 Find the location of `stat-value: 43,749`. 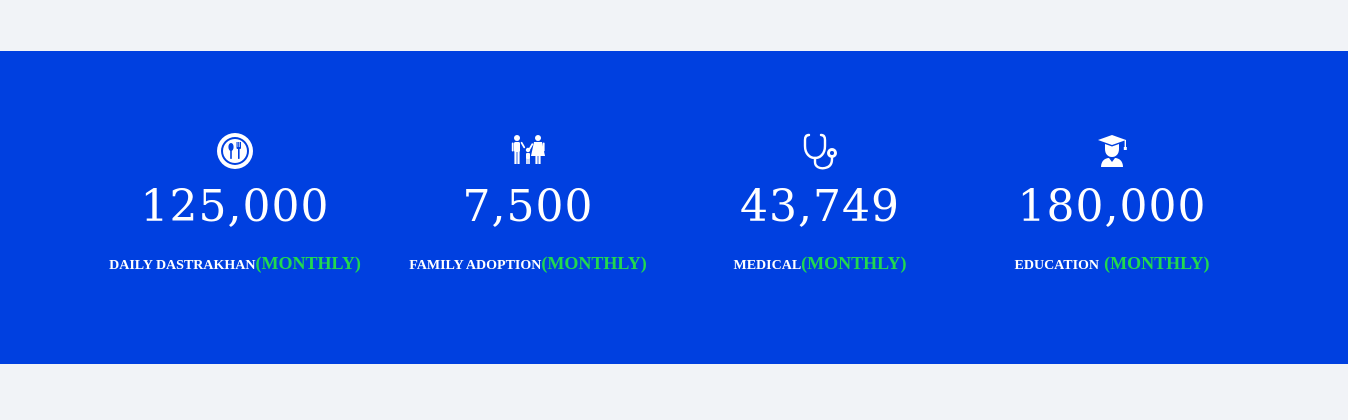

stat-value: 43,749 is located at coordinates (820, 206).